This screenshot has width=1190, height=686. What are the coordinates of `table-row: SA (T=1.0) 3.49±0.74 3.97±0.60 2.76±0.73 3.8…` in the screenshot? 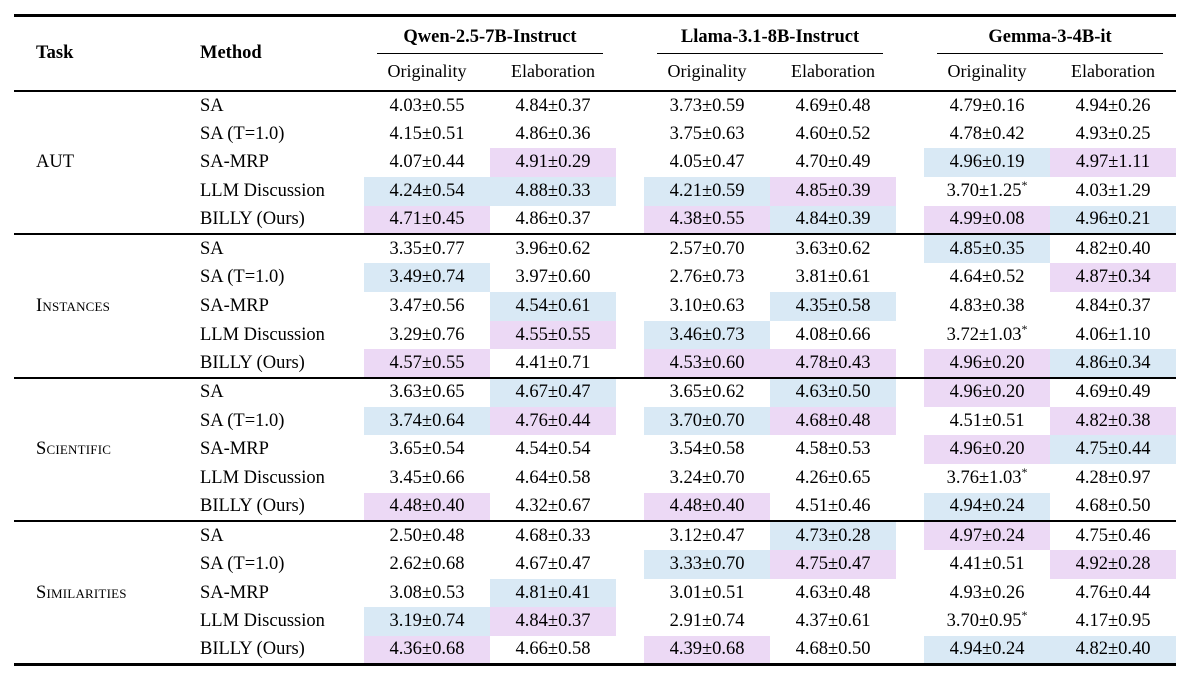 It's located at (595, 277).